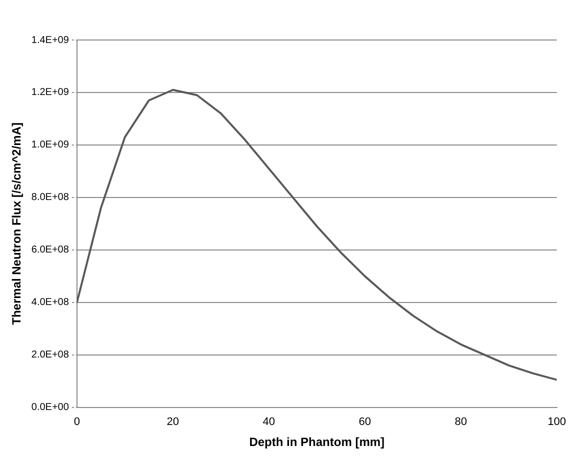  I want to click on y-tick-label: 6.0E+08, so click(50, 250).